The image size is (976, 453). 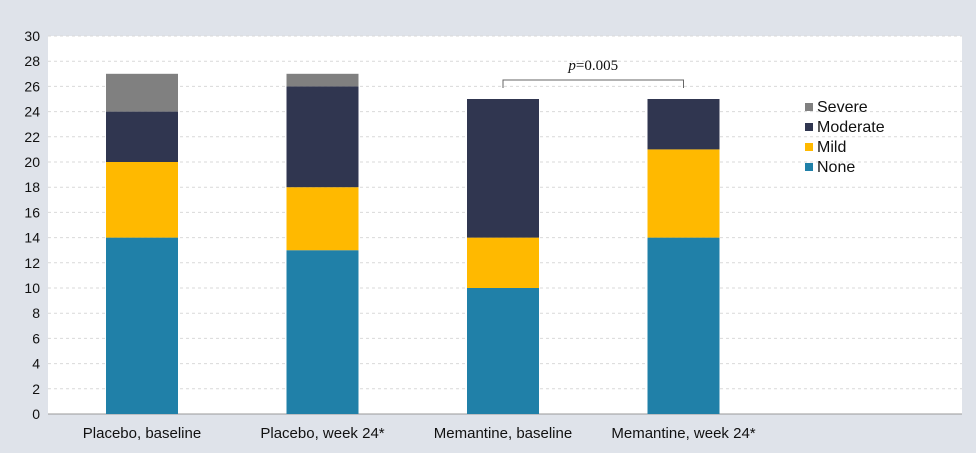 I want to click on y-tick-label: 6, so click(x=36, y=338).